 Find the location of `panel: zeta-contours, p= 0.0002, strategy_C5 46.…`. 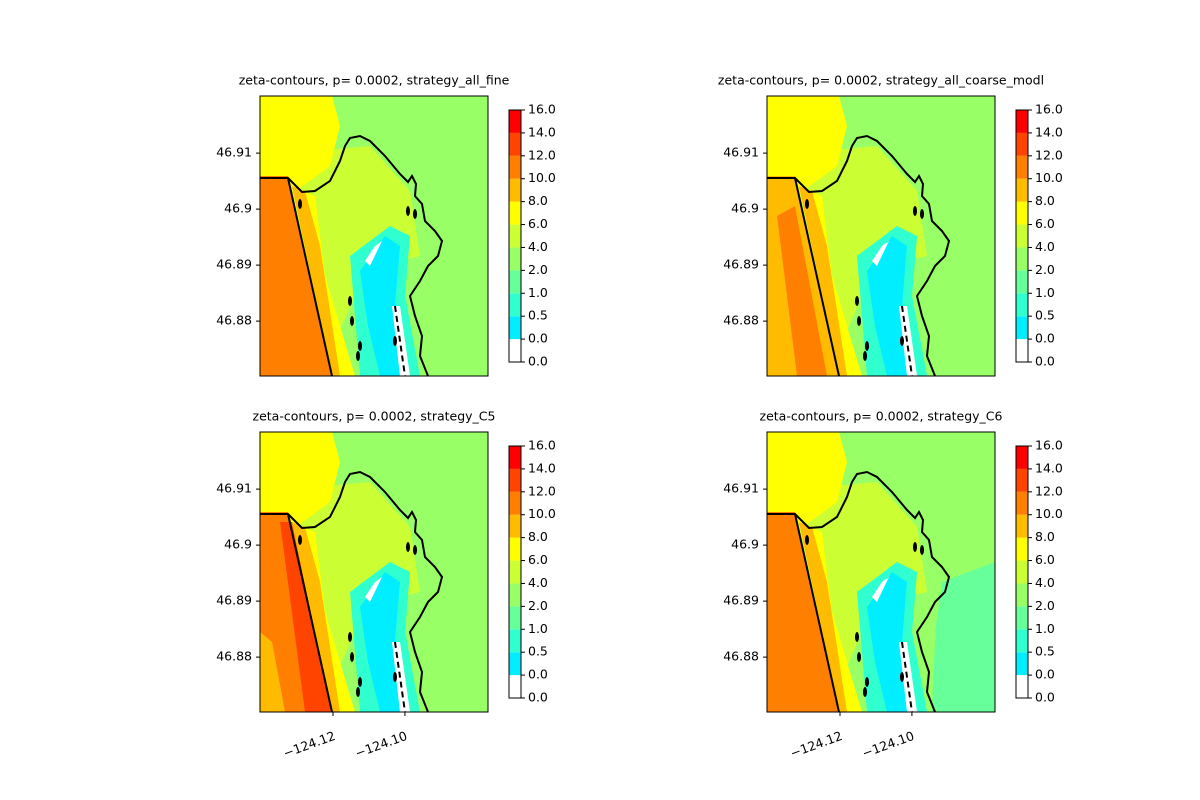

panel: zeta-contours, p= 0.0002, strategy_C5 46.… is located at coordinates (386, 585).